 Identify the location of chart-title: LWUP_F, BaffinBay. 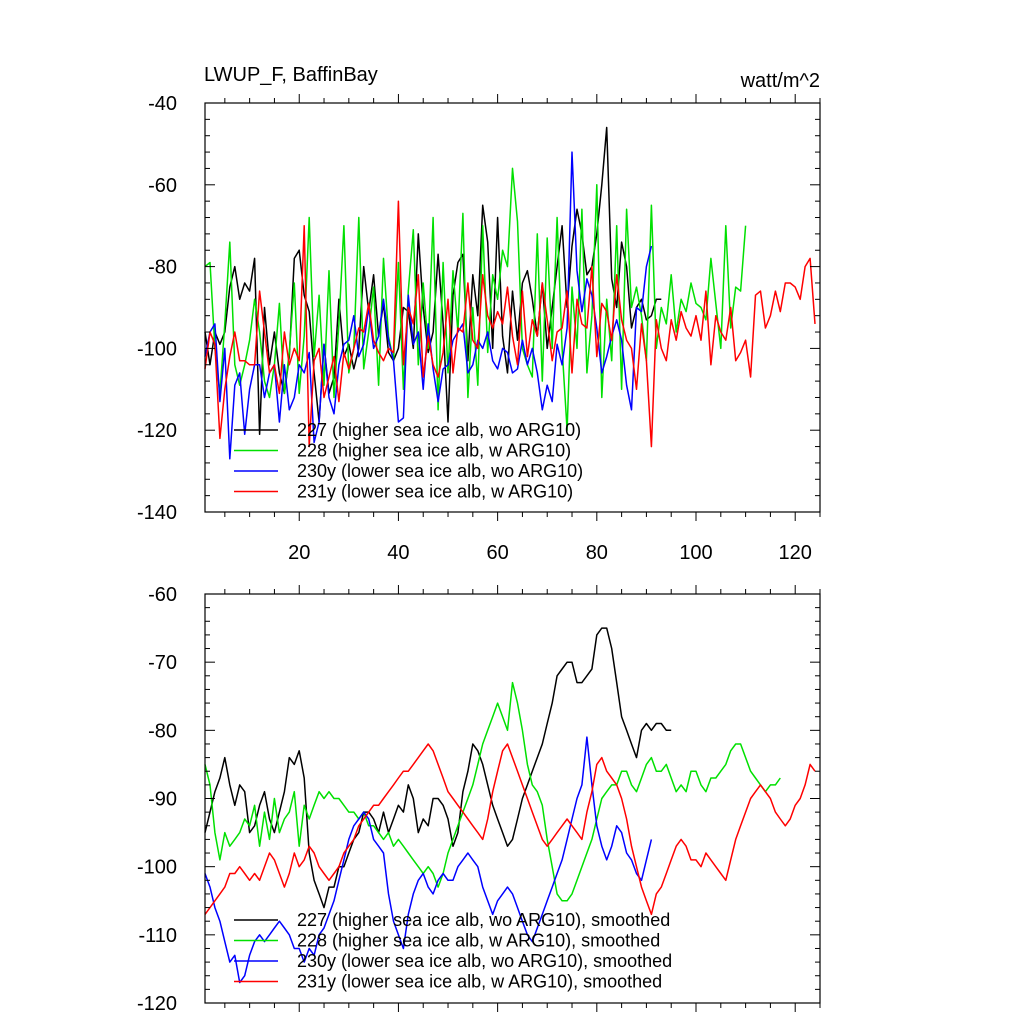
(291, 75).